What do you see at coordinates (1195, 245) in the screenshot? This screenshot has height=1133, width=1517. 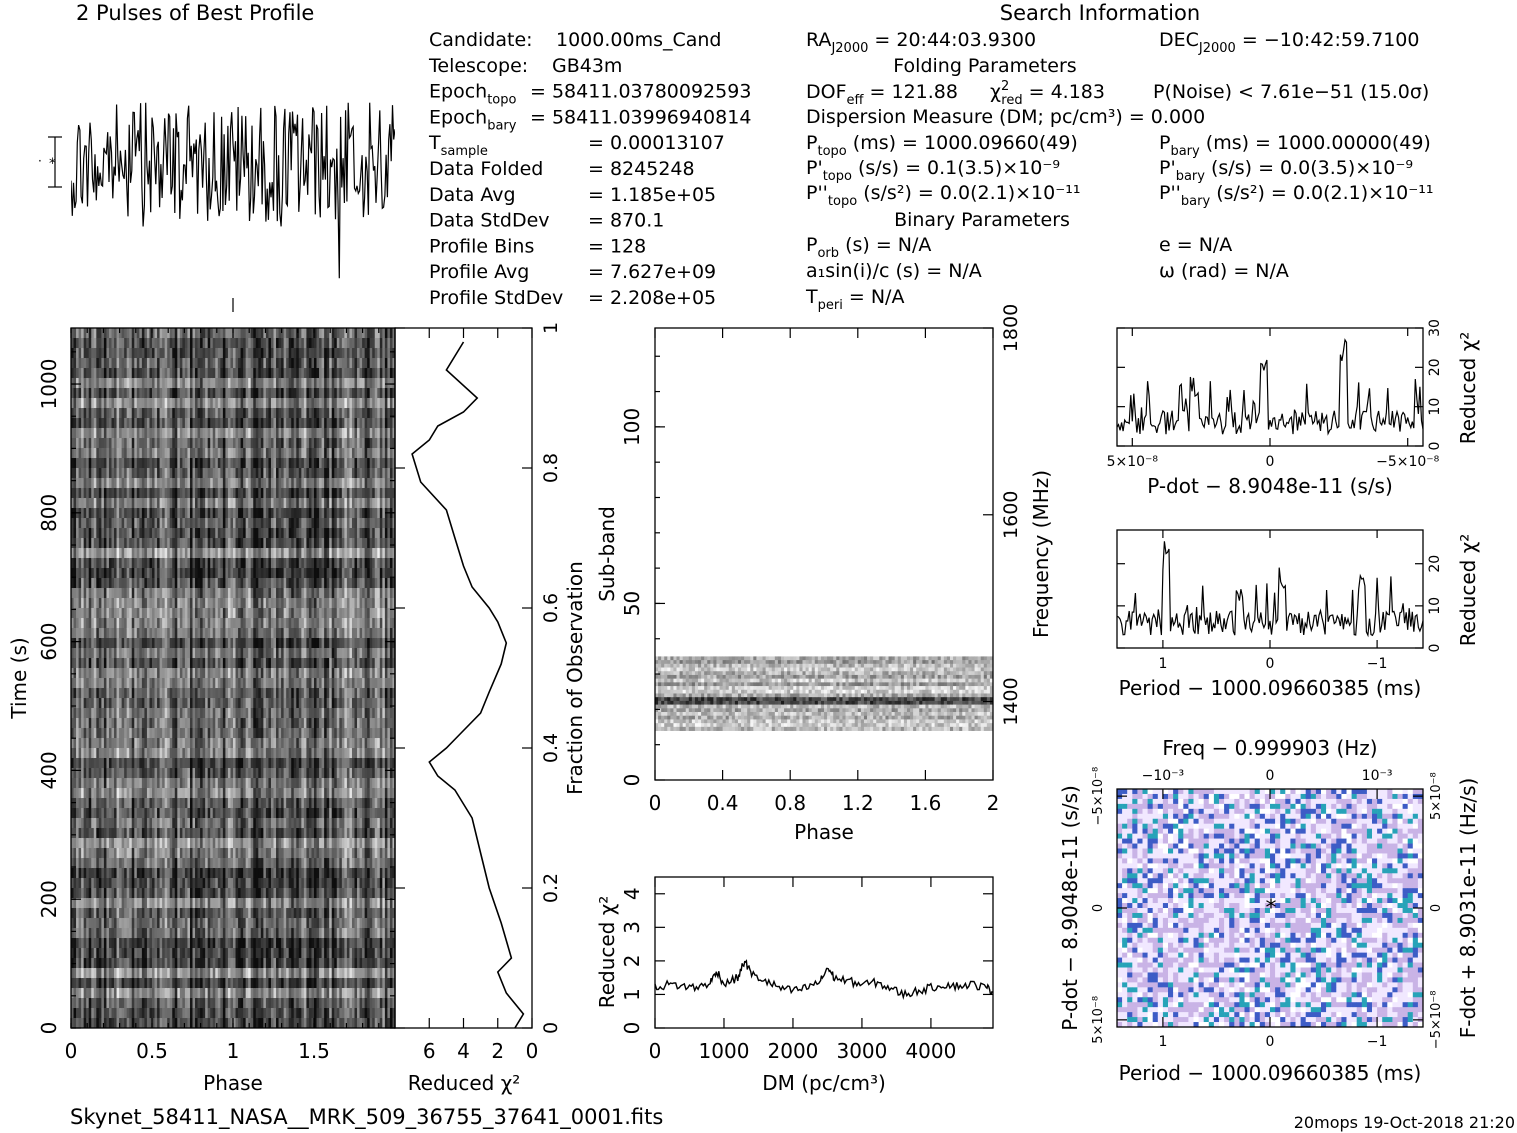 I see `ecc-value: e = N/A` at bounding box center [1195, 245].